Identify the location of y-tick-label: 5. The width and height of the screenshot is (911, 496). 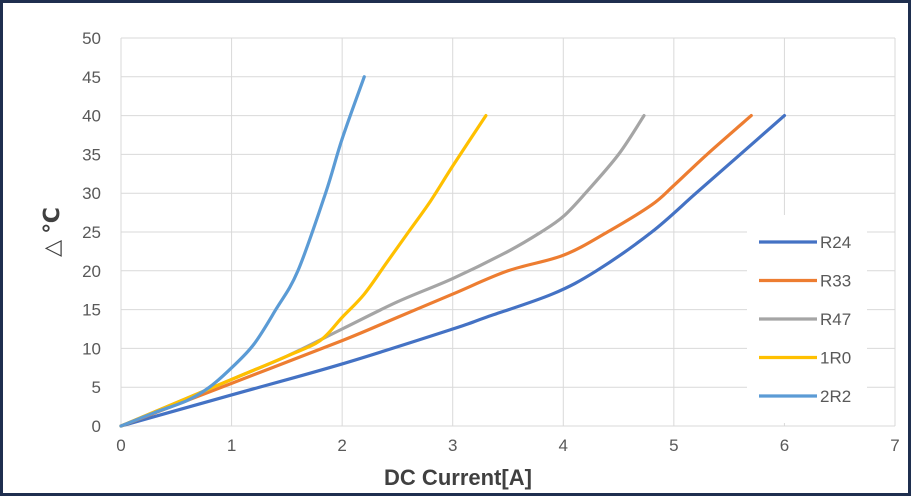
(96, 387).